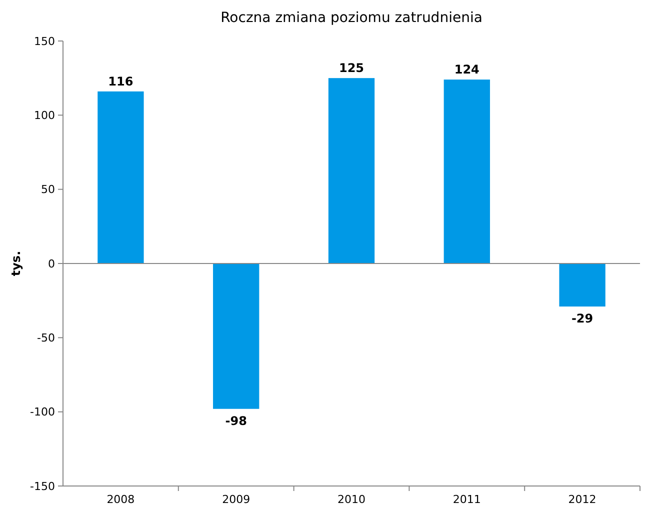  What do you see at coordinates (42, 486) in the screenshot?
I see `y-tick-label: -150` at bounding box center [42, 486].